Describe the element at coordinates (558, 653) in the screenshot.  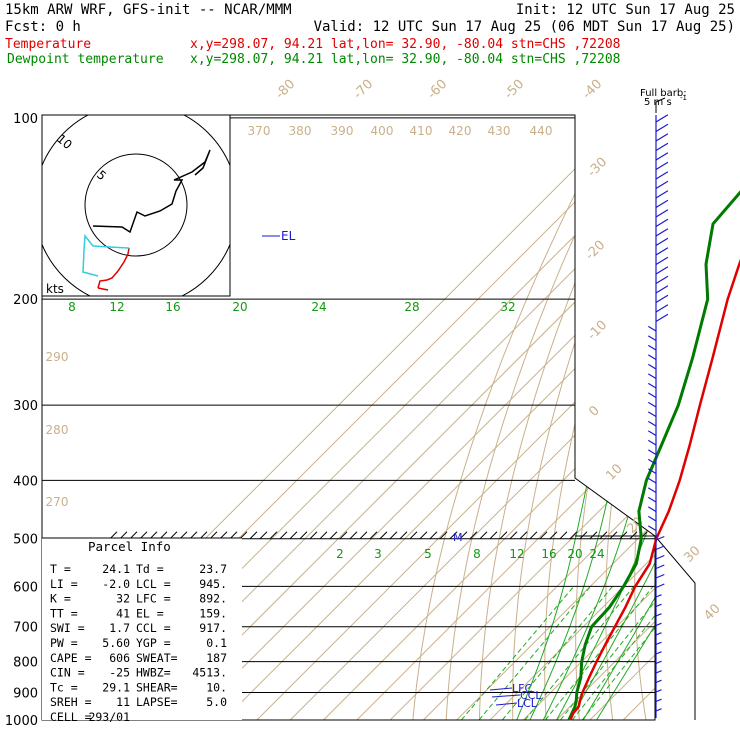
I see `mixing-ratio-lines` at that location.